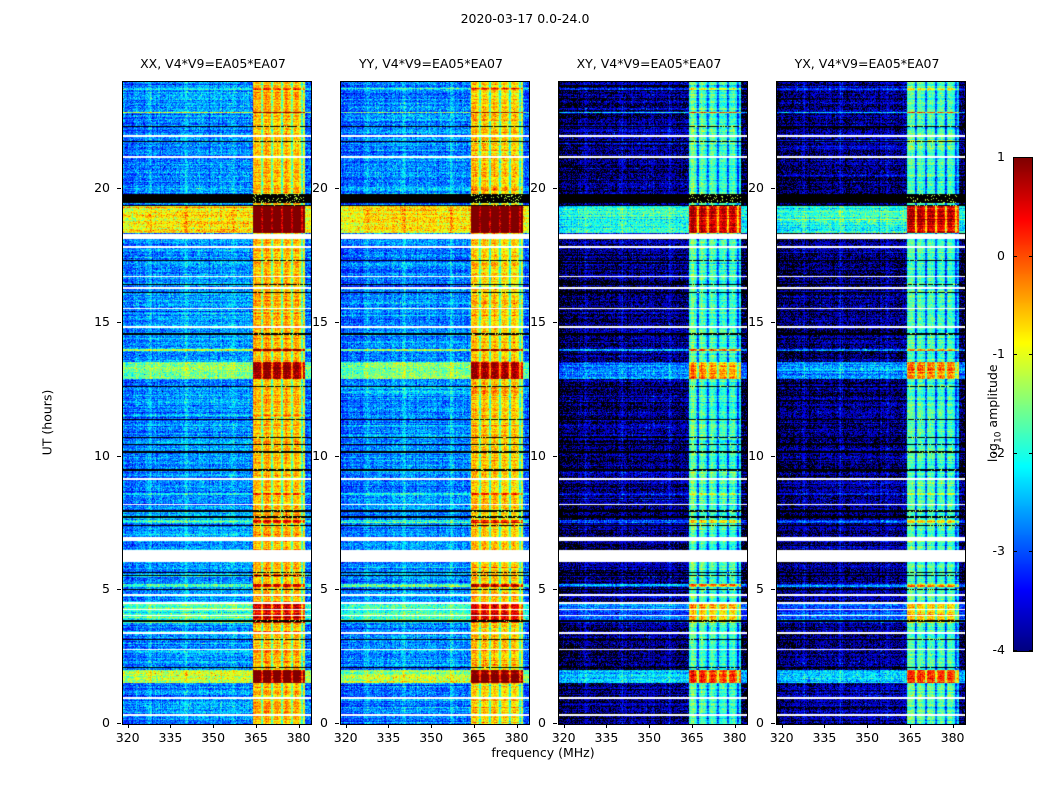 The width and height of the screenshot is (1050, 800). Describe the element at coordinates (649, 63) in the screenshot. I see `panel-title-xy: XY, V4*V9=EA05*EA07` at that location.